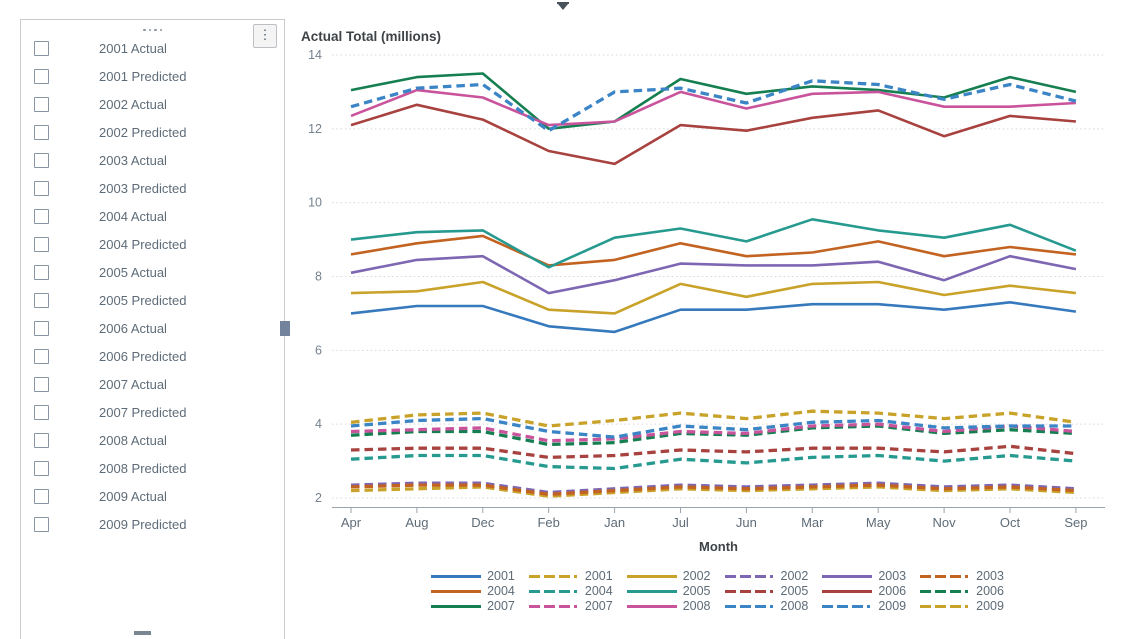  I want to click on series-list-item: 2006 Actual, so click(152, 328).